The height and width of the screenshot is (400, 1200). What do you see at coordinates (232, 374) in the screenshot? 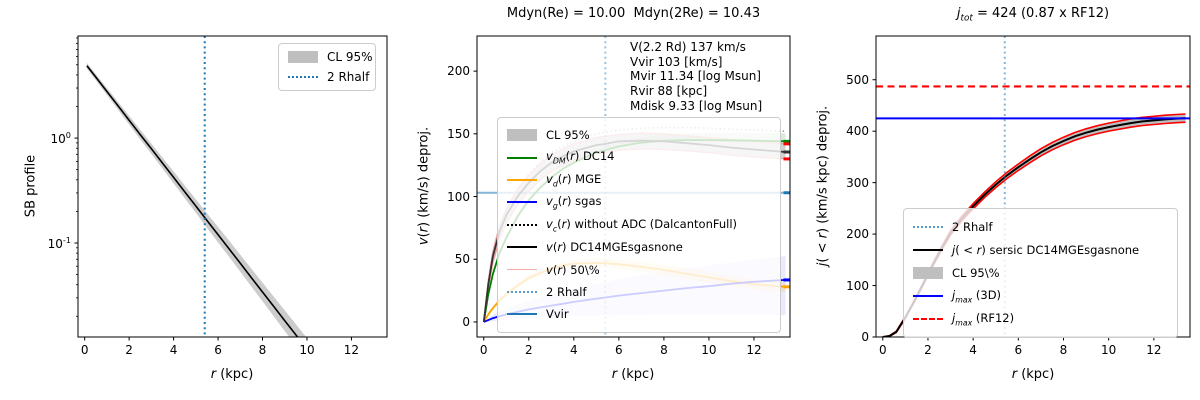
I see `left-x-axis-label: r (kpc)` at bounding box center [232, 374].